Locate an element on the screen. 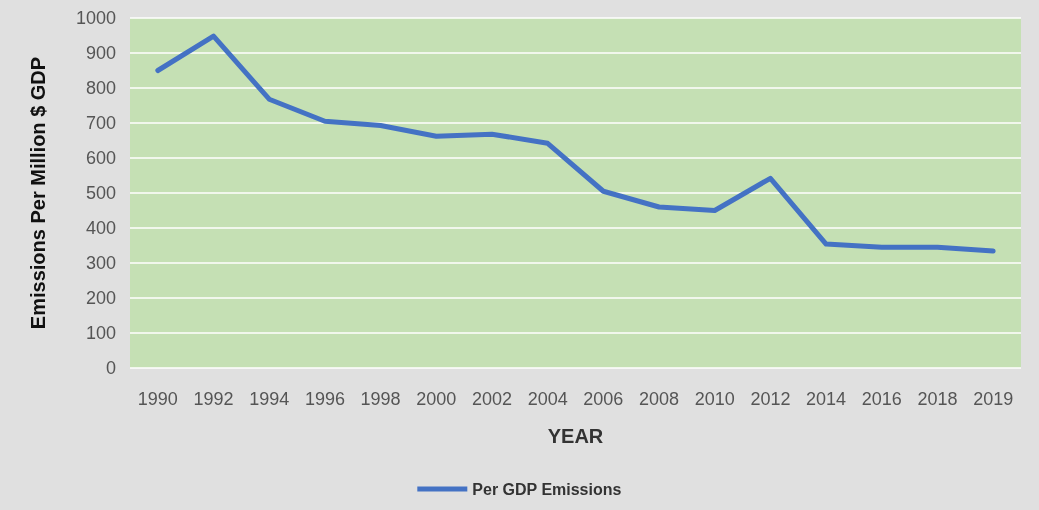  x-tick-label: 2000 is located at coordinates (436, 399).